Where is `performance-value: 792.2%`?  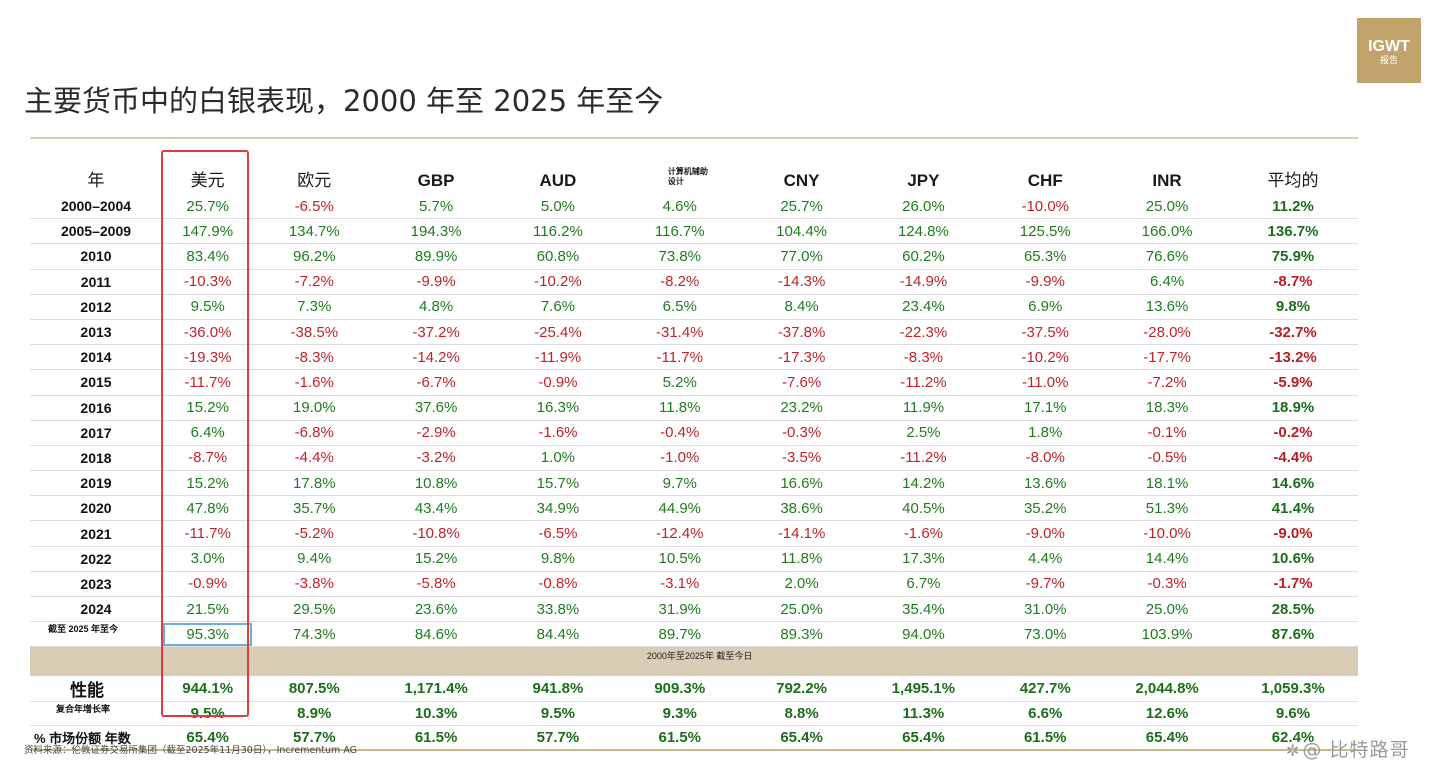 performance-value: 792.2% is located at coordinates (801, 689).